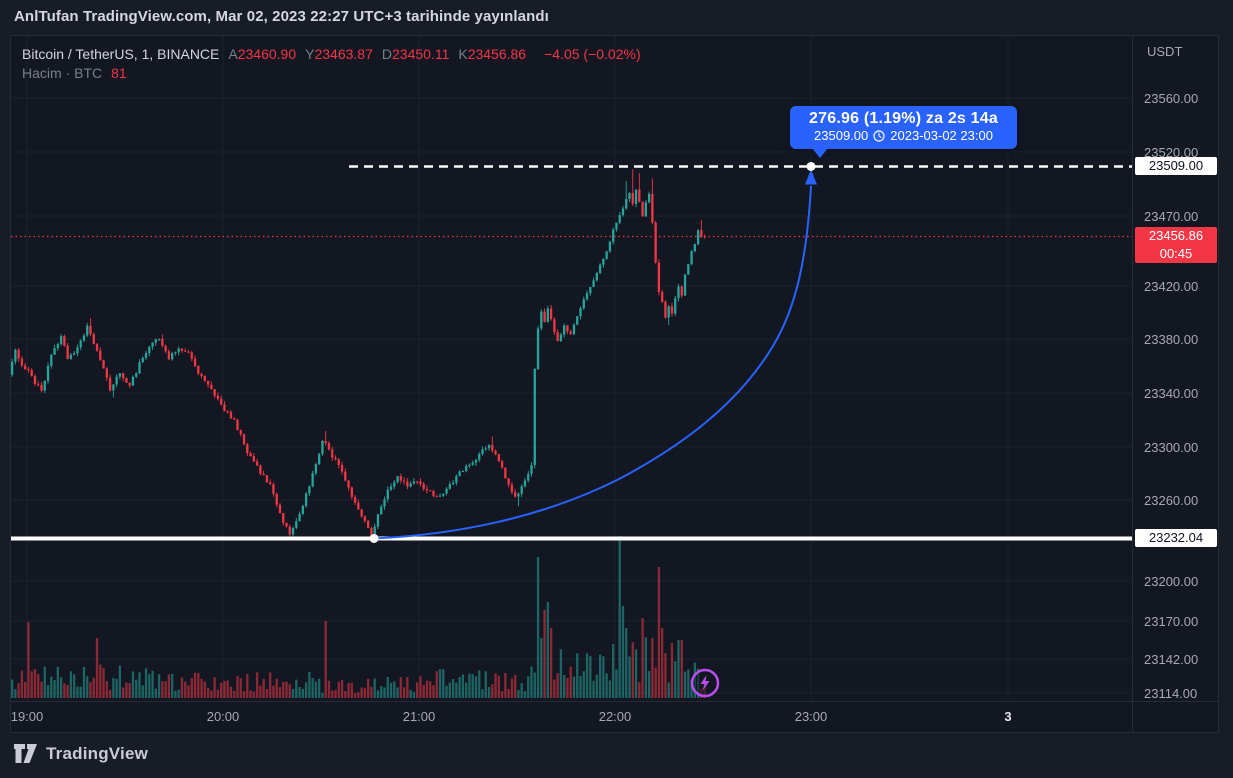  Describe the element at coordinates (1176, 166) in the screenshot. I see `target-price-label: 23509.00` at that location.